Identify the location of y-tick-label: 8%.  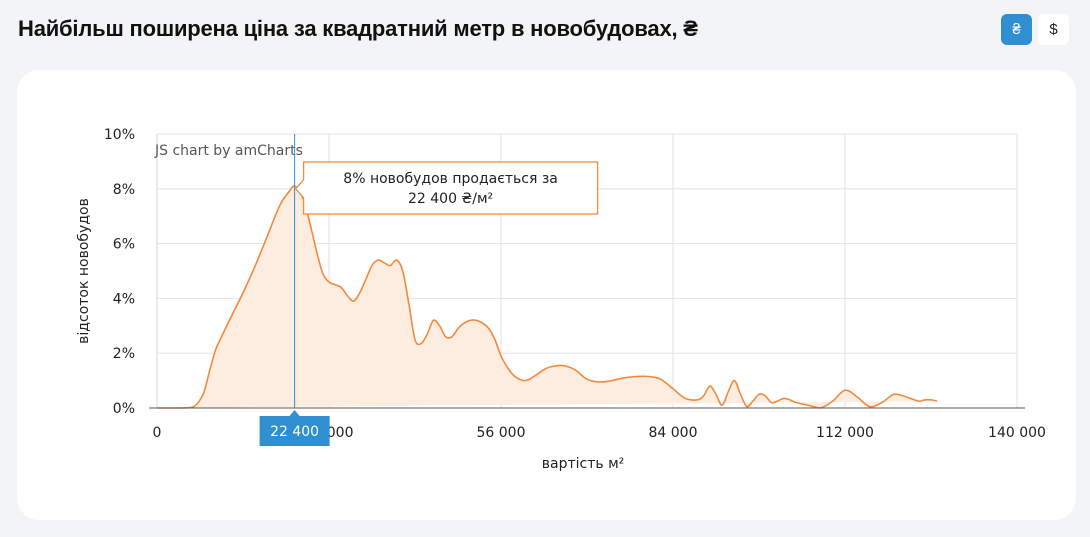
(124, 190).